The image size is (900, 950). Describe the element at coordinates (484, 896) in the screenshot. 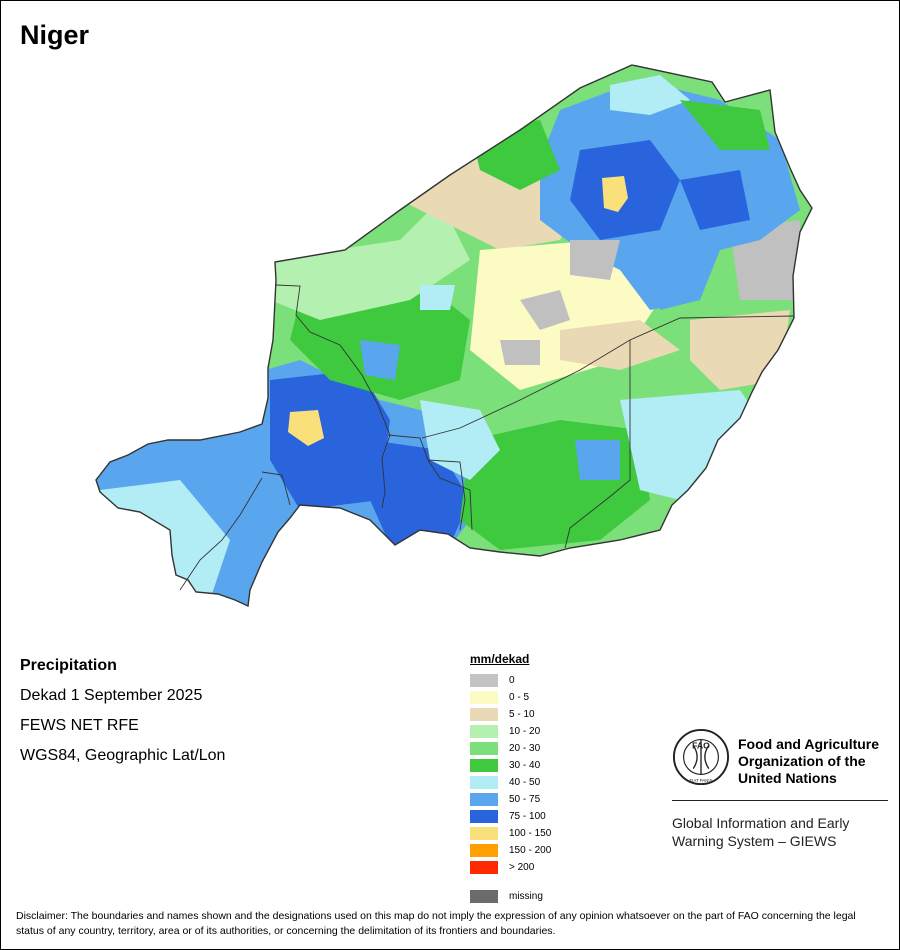

I see `legend-swatch-missing` at that location.